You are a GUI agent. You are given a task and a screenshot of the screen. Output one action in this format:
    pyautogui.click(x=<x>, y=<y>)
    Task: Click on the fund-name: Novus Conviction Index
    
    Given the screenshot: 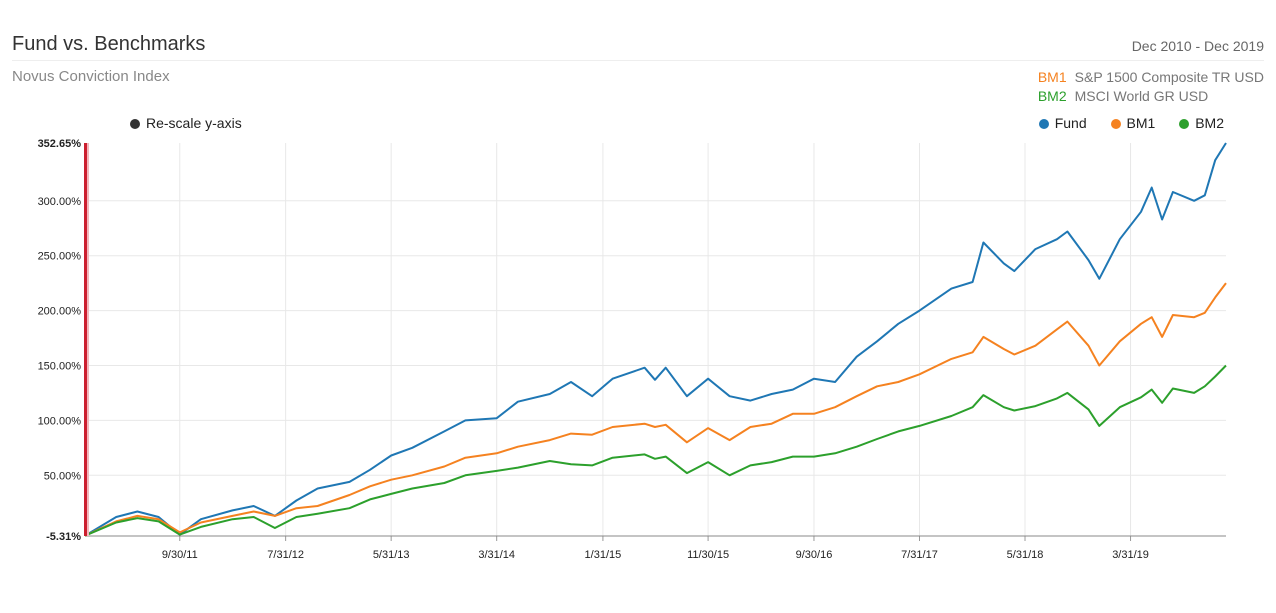 What is the action you would take?
    pyautogui.click(x=91, y=76)
    